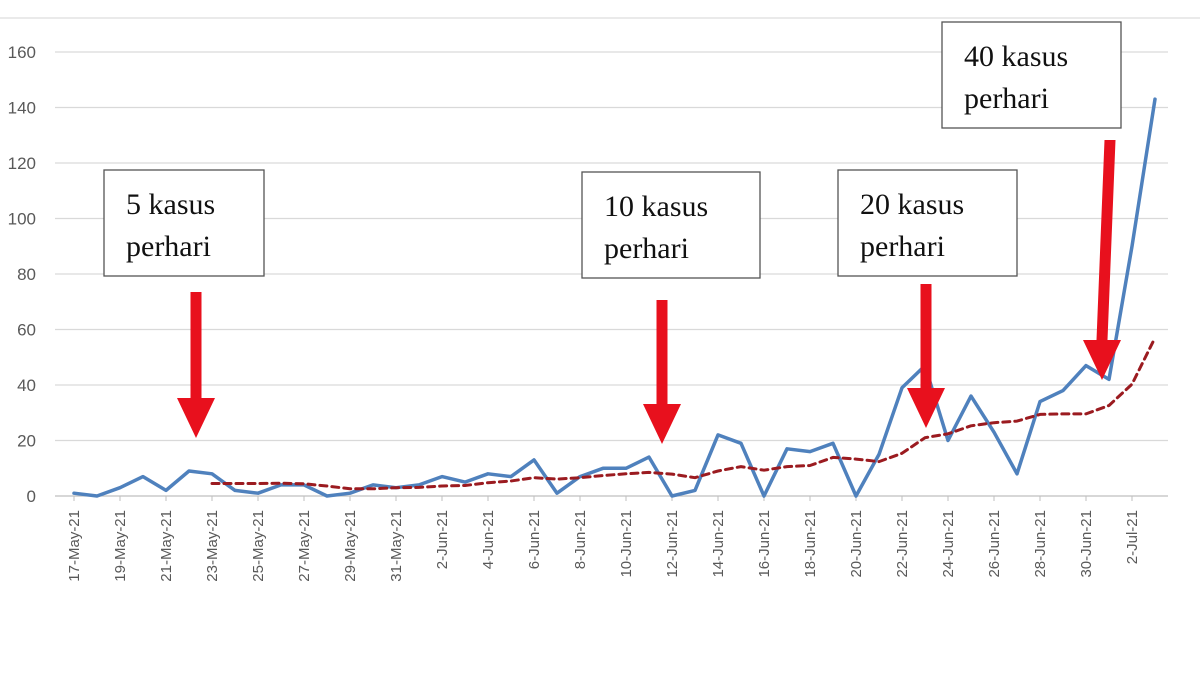 Image resolution: width=1200 pixels, height=675 pixels. What do you see at coordinates (350, 546) in the screenshot?
I see `x-tick-label: 29-May-21` at bounding box center [350, 546].